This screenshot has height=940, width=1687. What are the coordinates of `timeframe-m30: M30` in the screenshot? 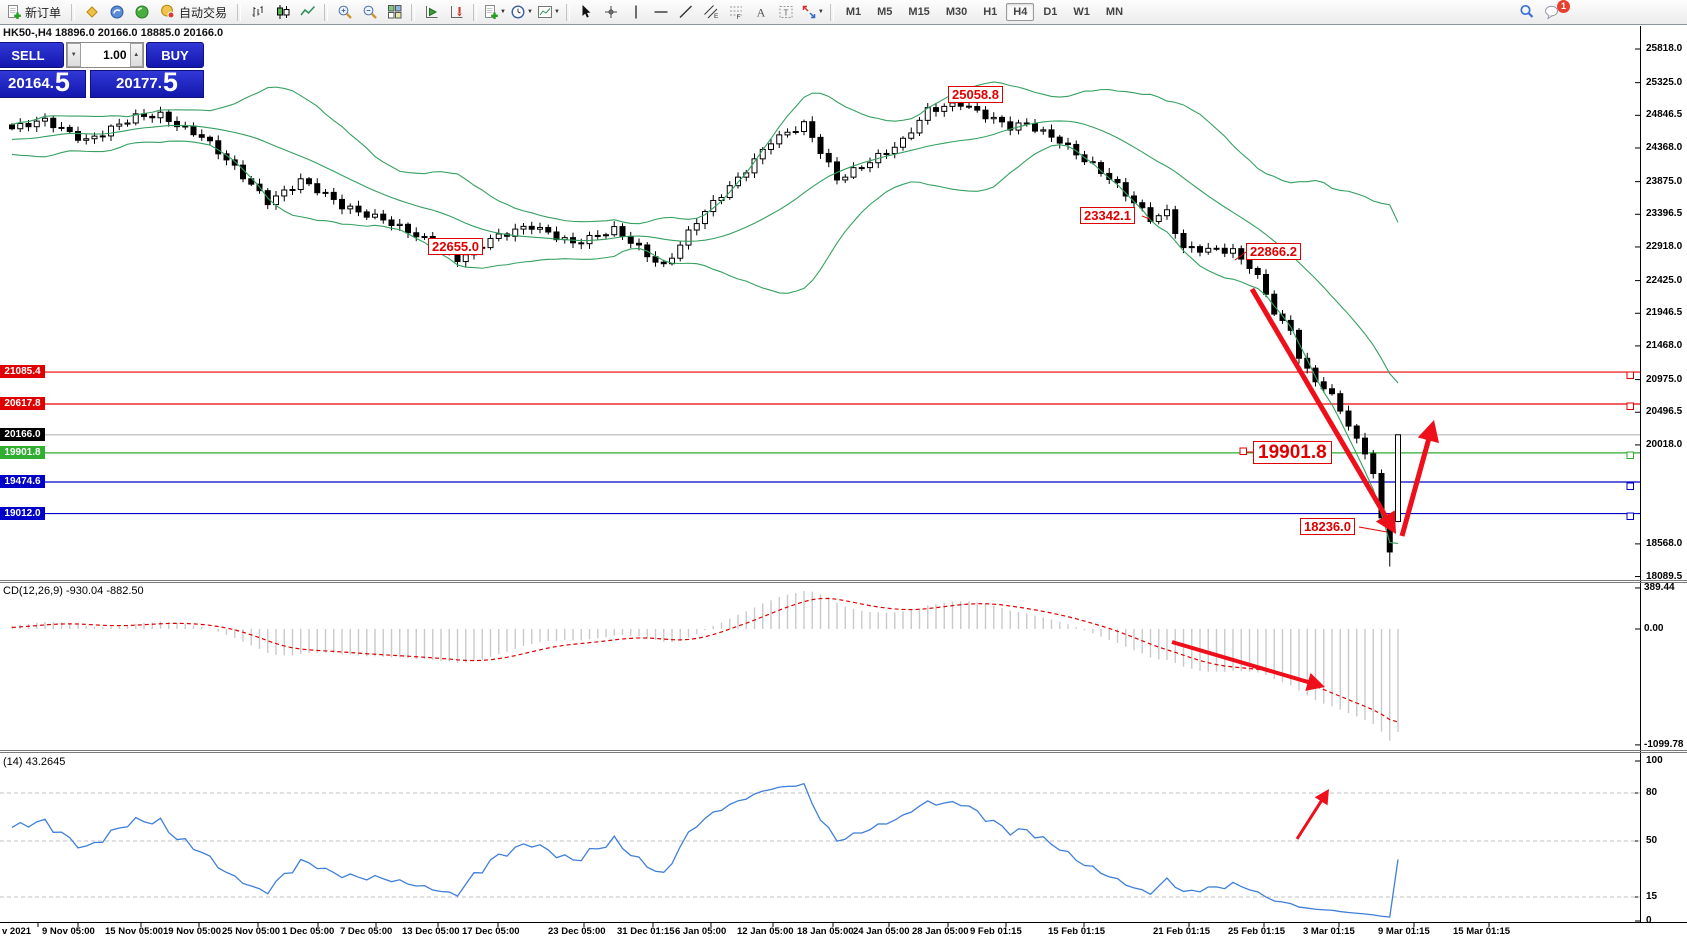 It's located at (956, 12).